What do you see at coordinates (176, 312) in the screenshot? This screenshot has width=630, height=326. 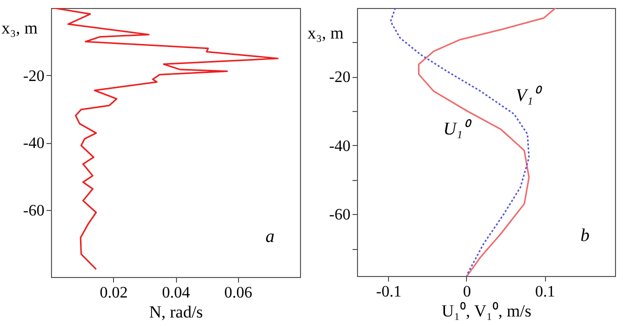 I see `x-axis-title: N, rad/s` at bounding box center [176, 312].